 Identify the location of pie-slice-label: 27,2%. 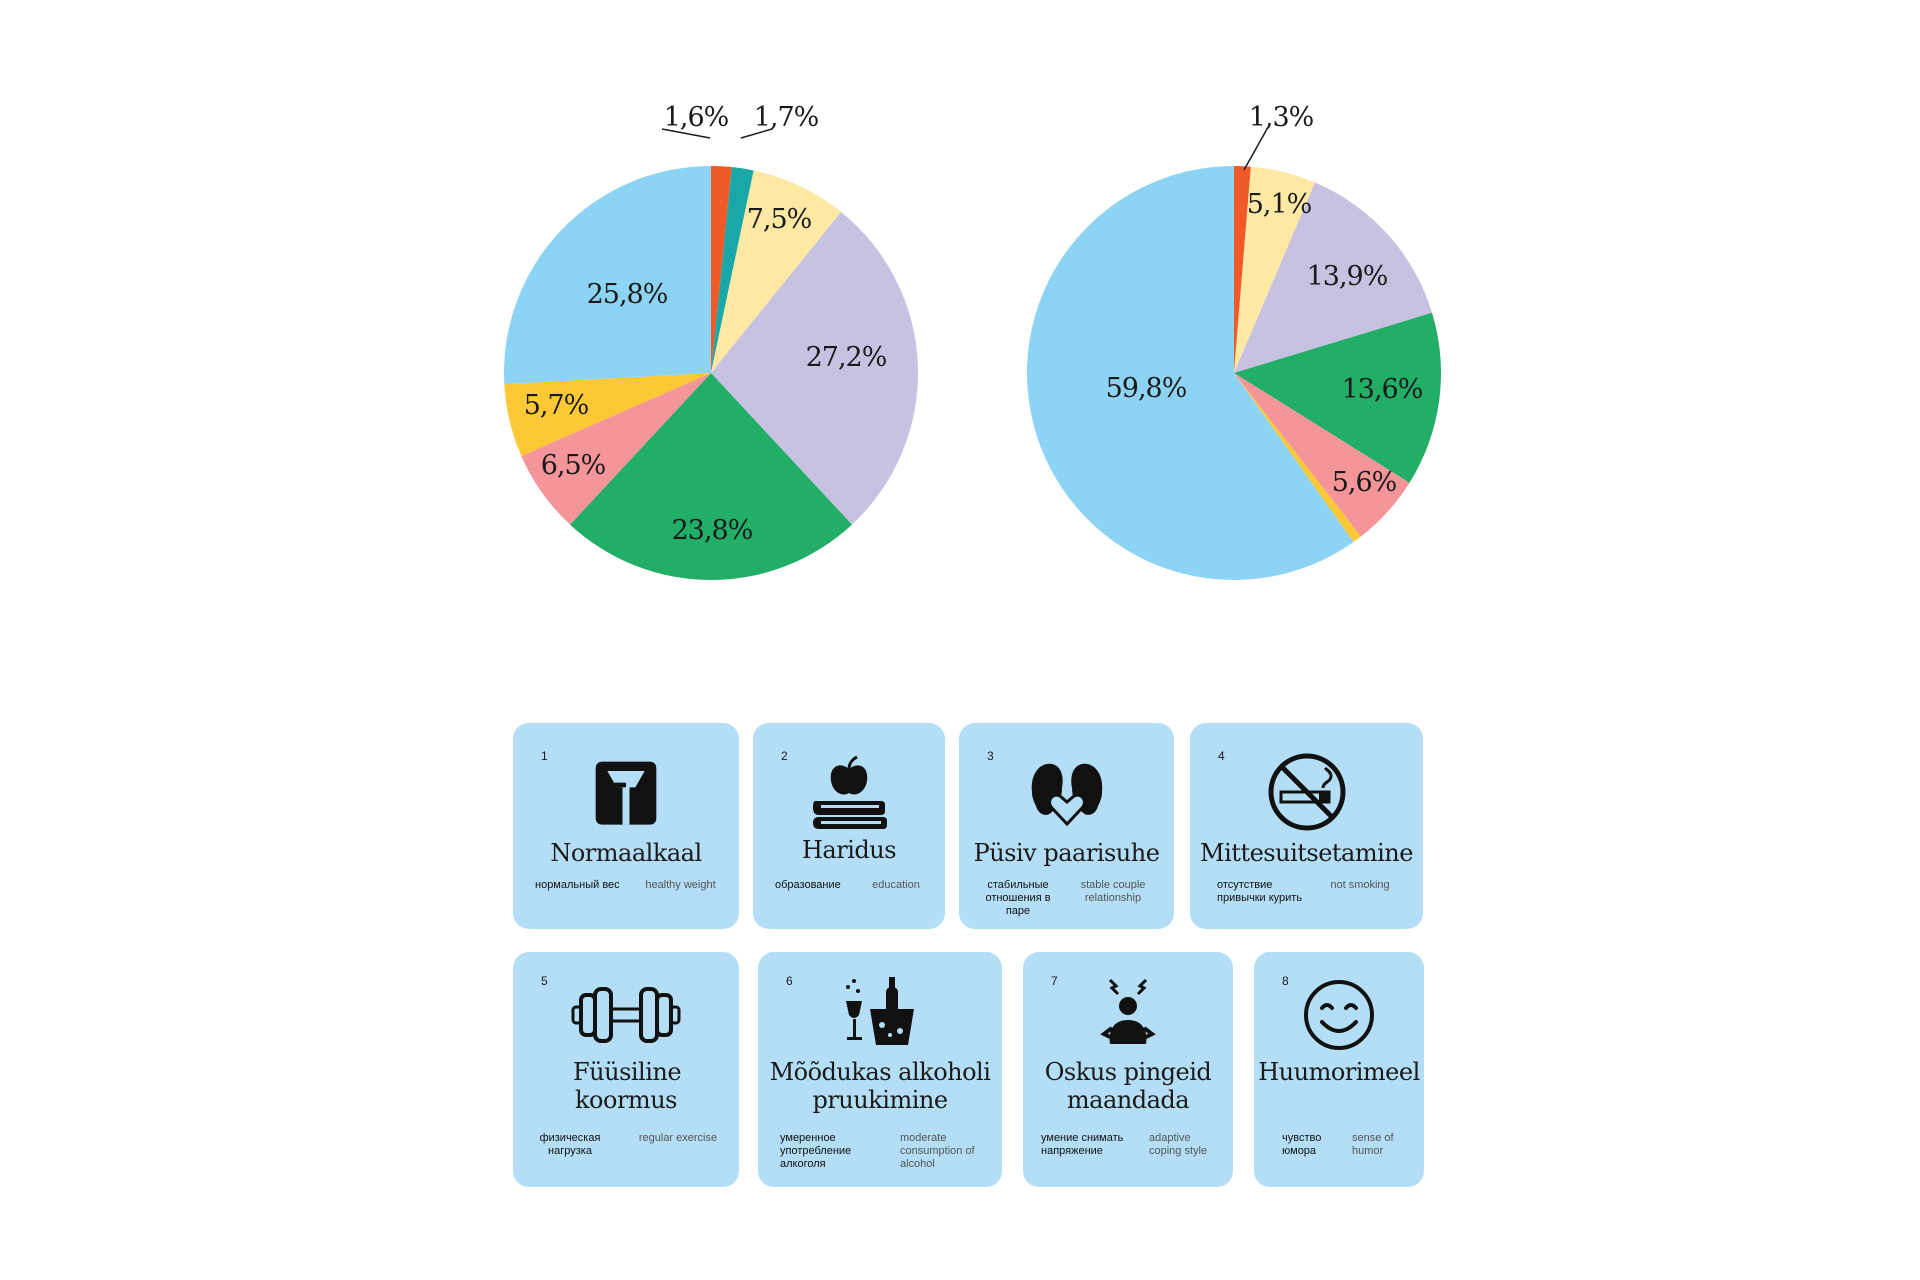
(846, 357).